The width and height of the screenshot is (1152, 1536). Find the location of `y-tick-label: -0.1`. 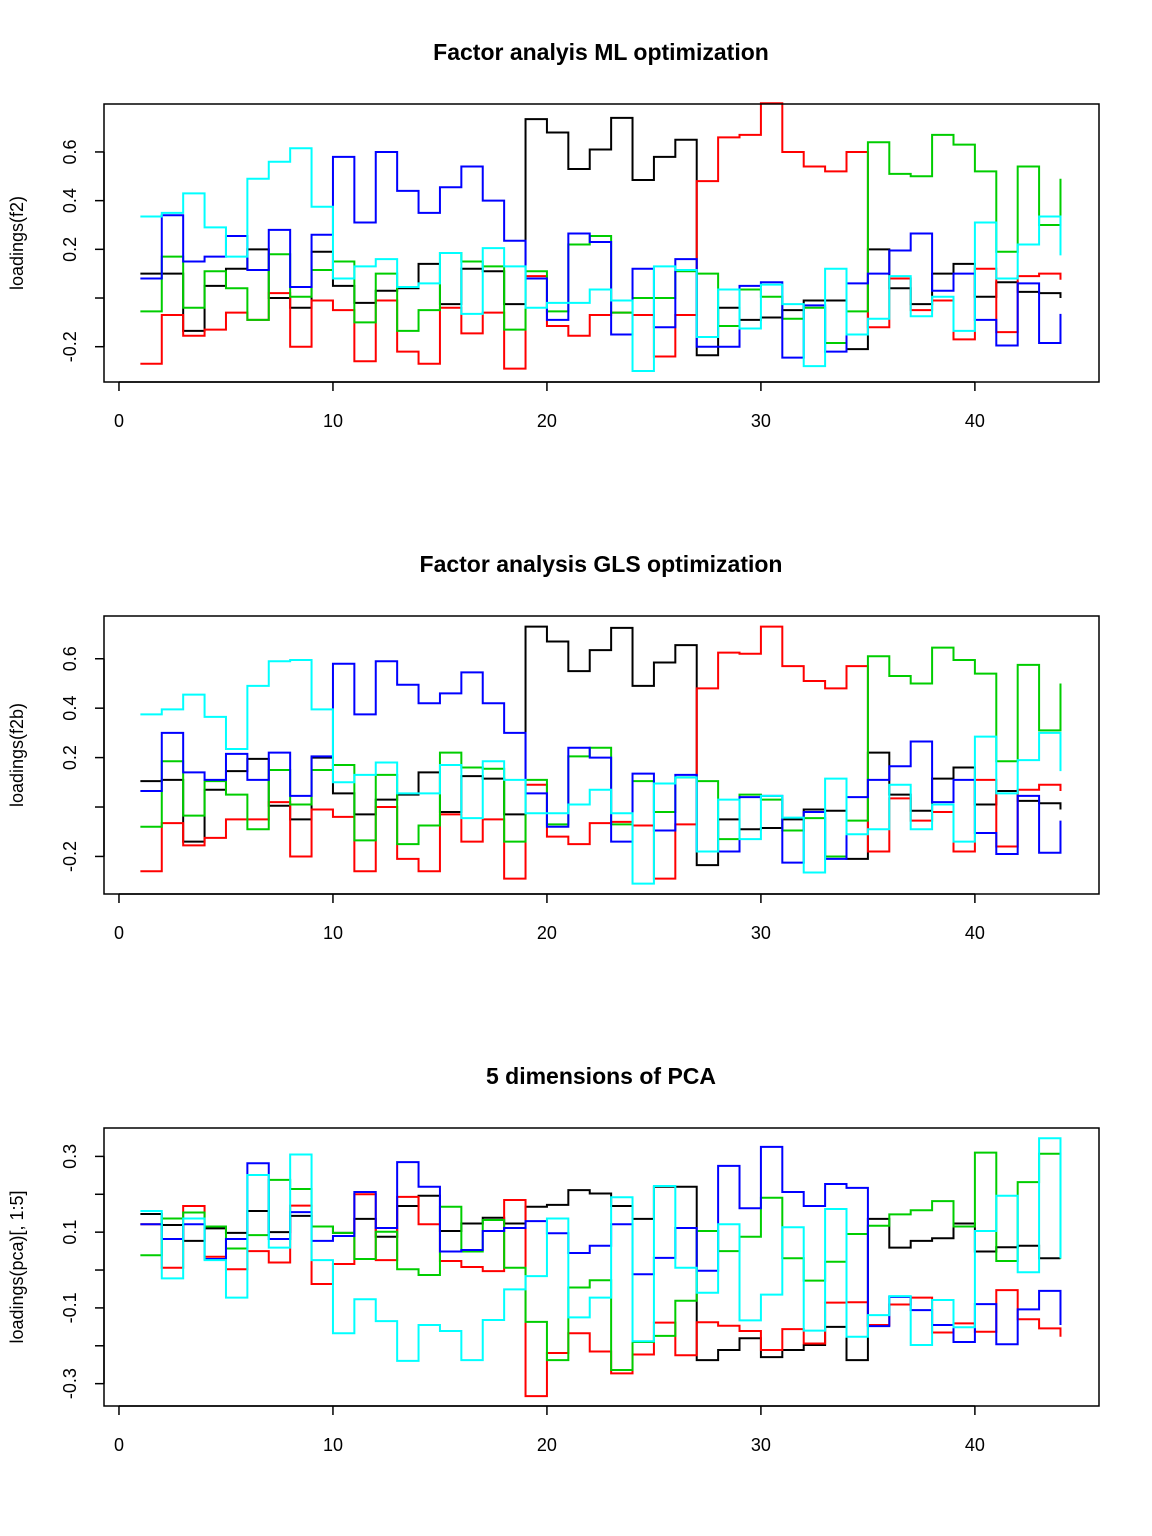

y-tick-label: -0.1 is located at coordinates (70, 1307).